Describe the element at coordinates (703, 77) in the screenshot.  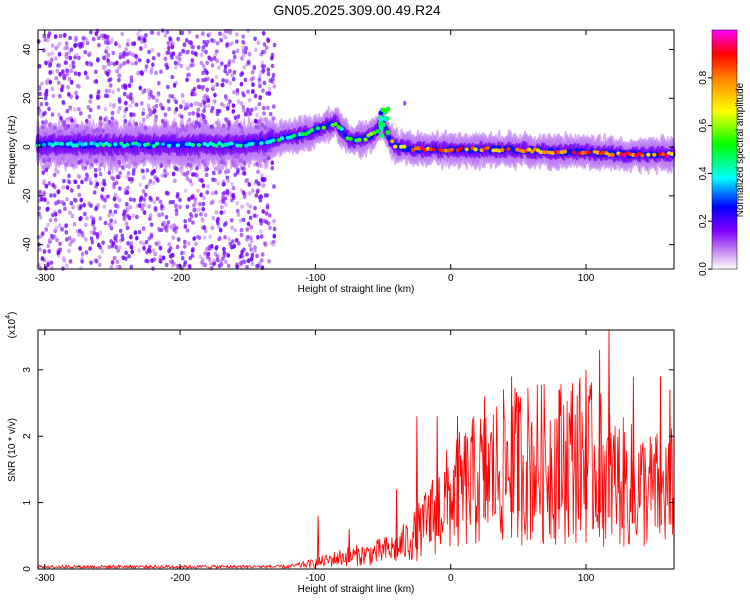
I see `colorbar-tick-label: 0.8` at that location.